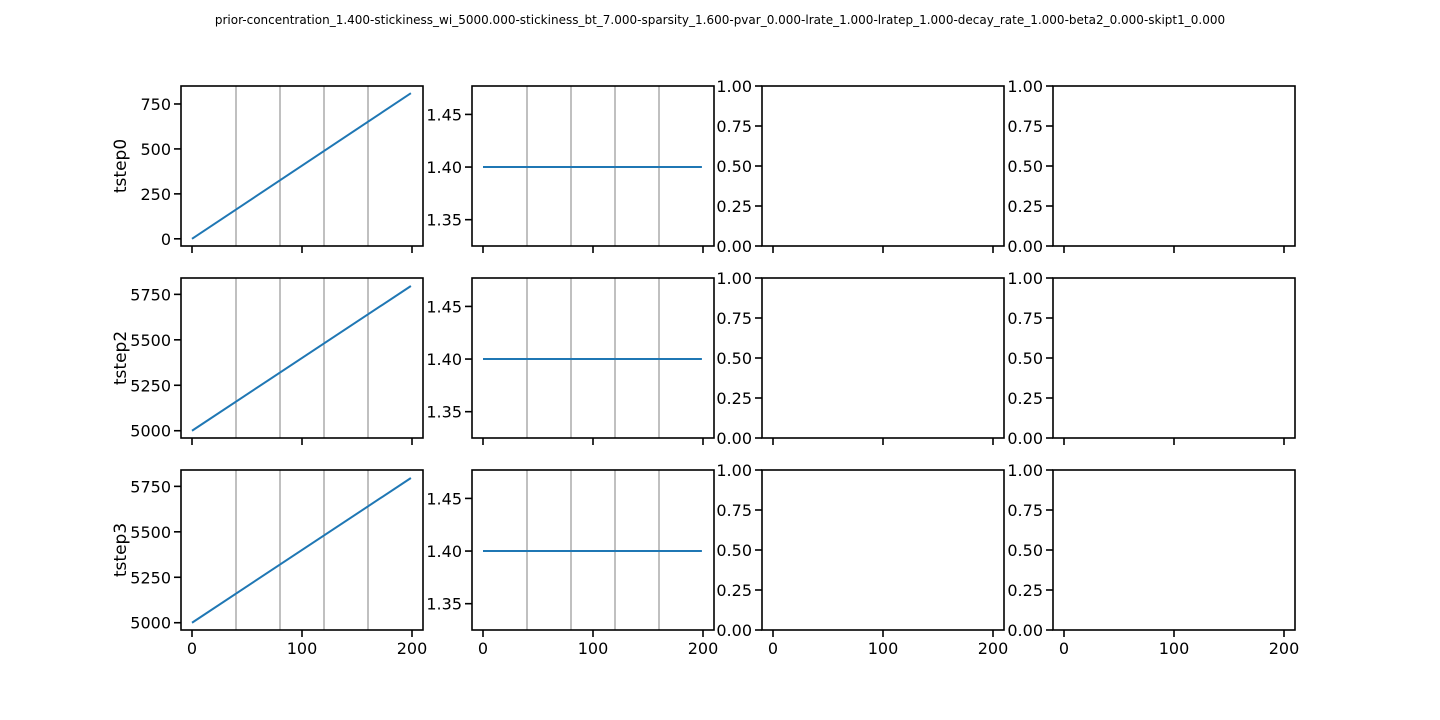  What do you see at coordinates (155, 104) in the screenshot?
I see `y-tick-label: 750` at bounding box center [155, 104].